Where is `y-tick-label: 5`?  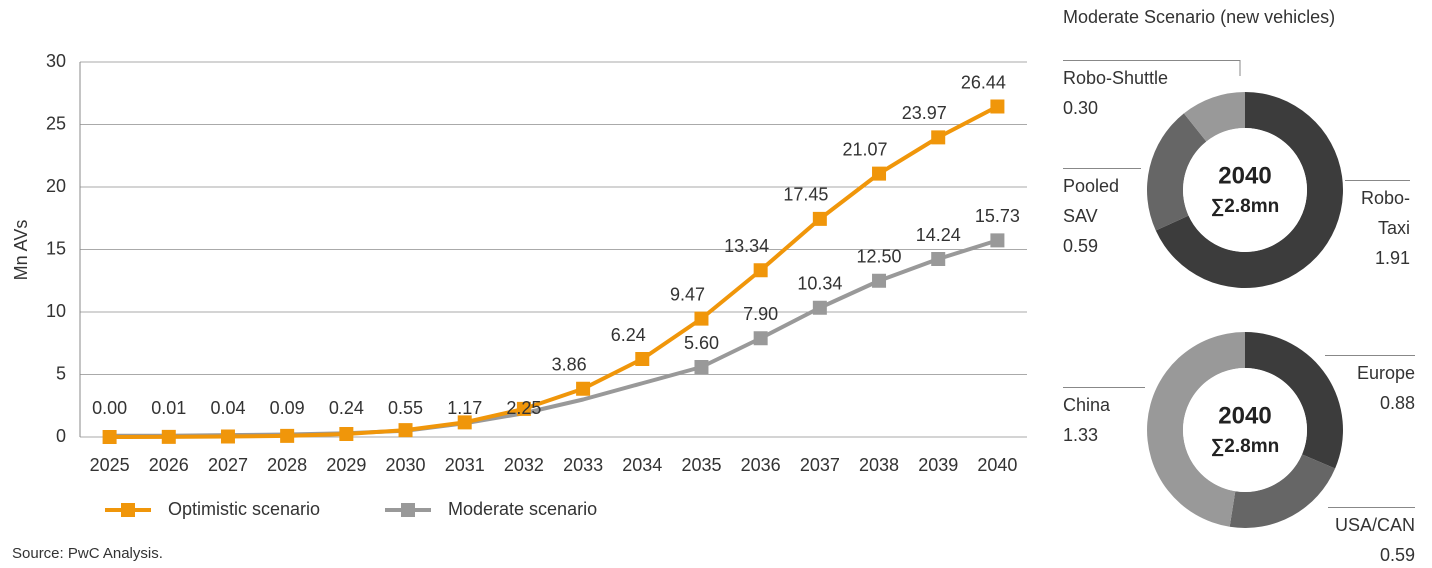 y-tick-label: 5 is located at coordinates (61, 373).